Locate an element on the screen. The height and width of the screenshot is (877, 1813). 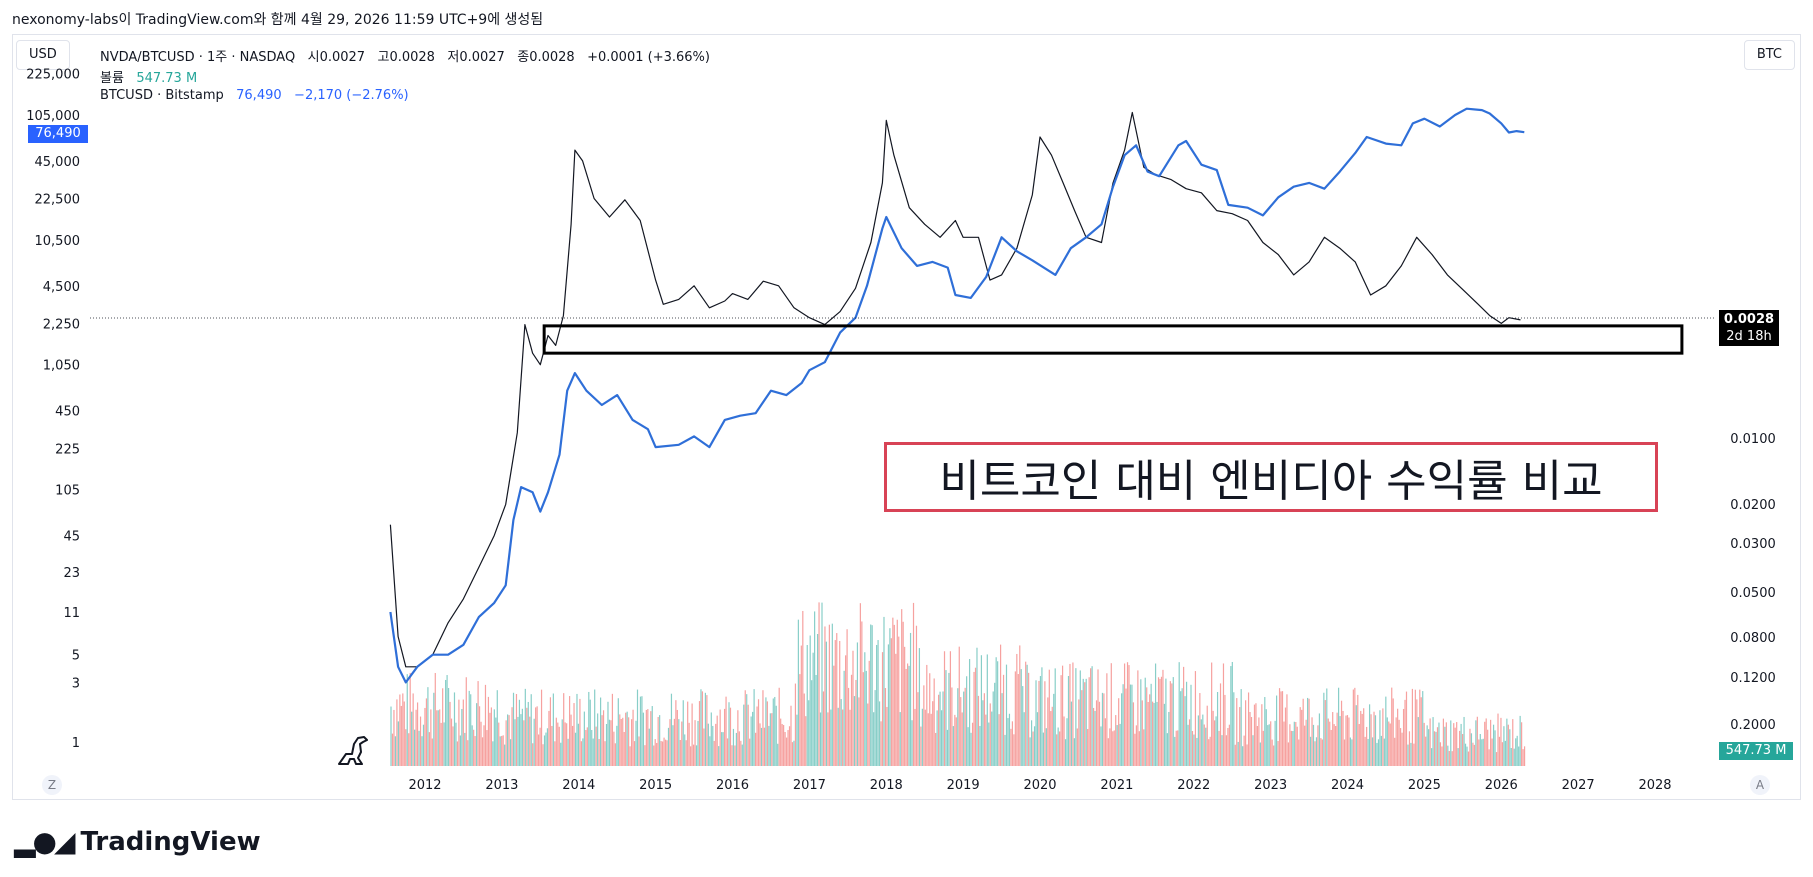
volume-value: 547.73 M is located at coordinates (167, 78).